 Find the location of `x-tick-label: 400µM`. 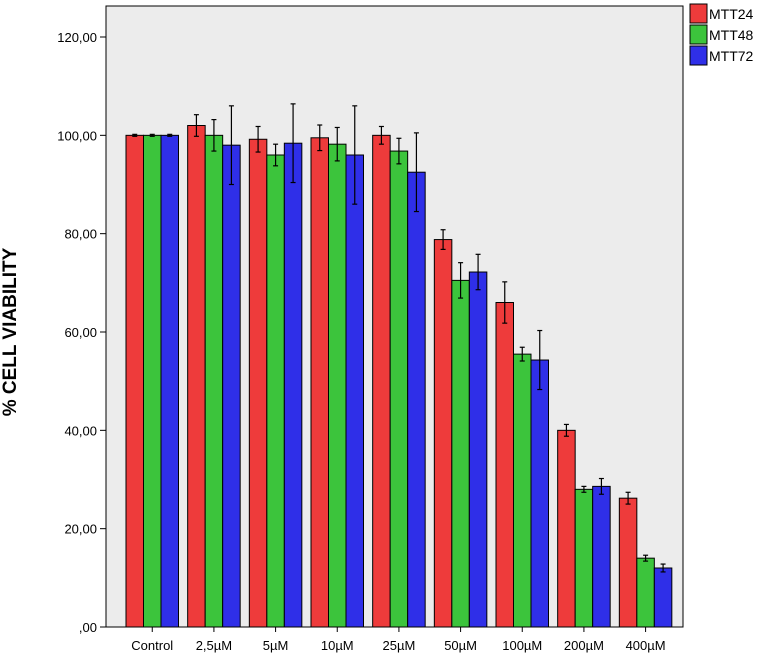

x-tick-label: 400µM is located at coordinates (646, 645).